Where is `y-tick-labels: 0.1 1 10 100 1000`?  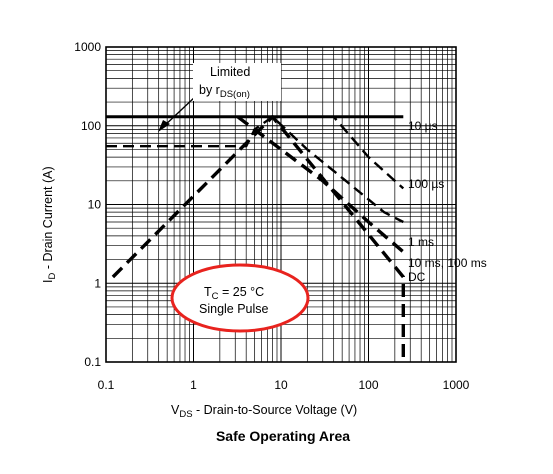
y-tick-labels: 0.1 1 10 100 1000 is located at coordinates (87, 204).